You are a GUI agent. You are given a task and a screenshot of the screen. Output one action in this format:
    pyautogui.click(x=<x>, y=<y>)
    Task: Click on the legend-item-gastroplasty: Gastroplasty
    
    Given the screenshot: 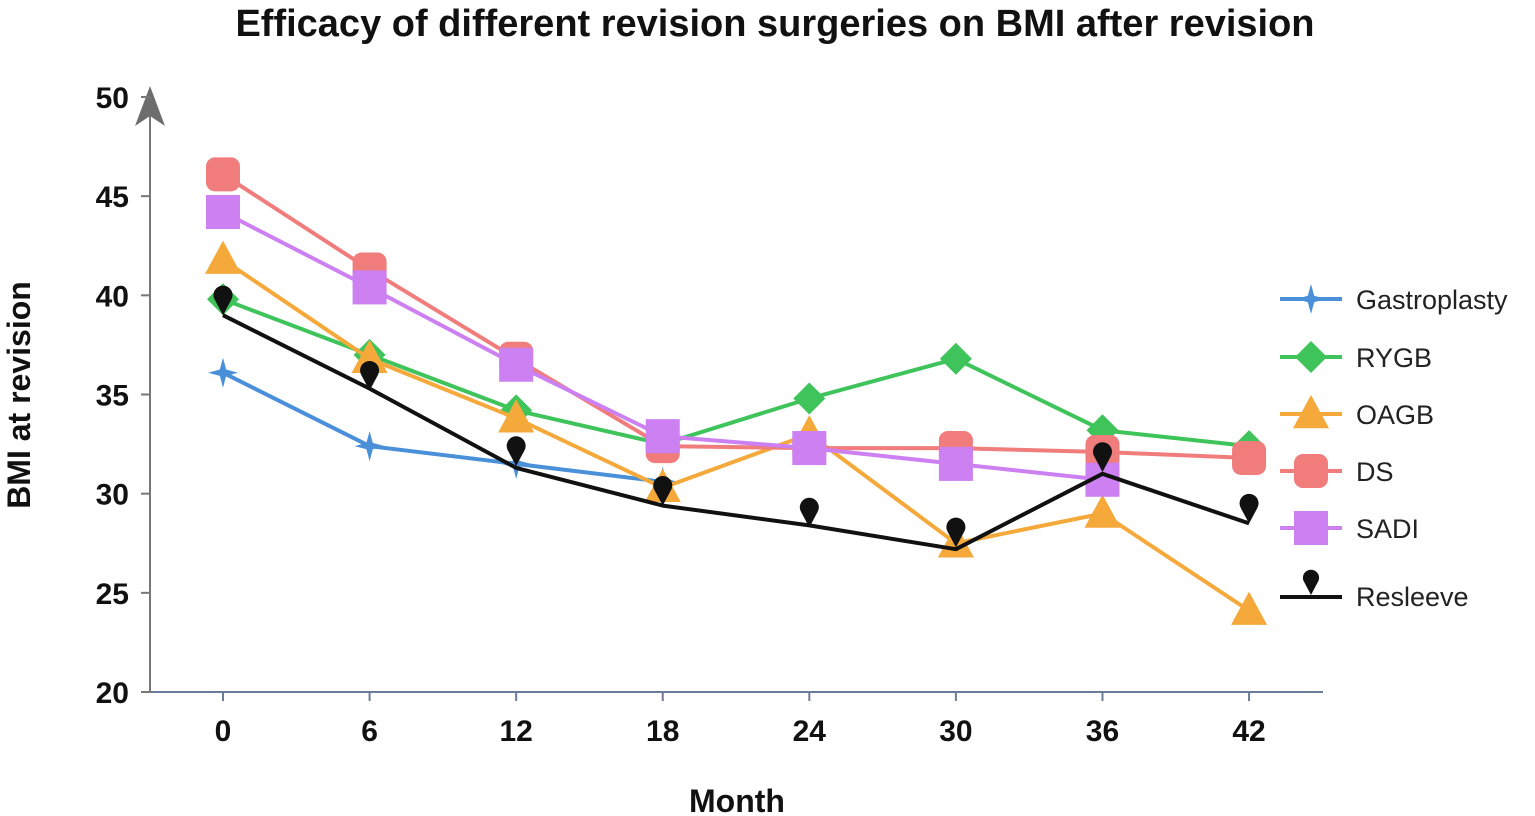 What is the action you would take?
    pyautogui.click(x=1394, y=299)
    